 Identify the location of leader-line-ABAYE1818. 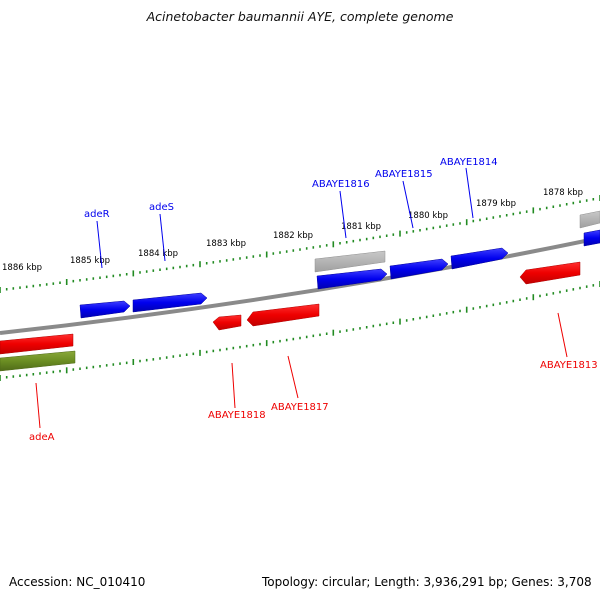
(233, 385).